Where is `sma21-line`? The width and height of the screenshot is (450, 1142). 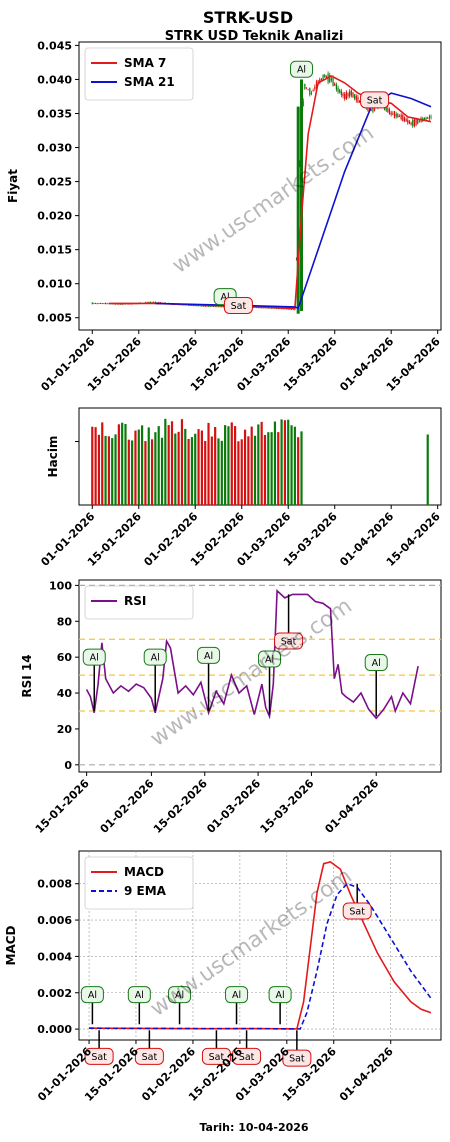 sma21-line is located at coordinates (293, 201).